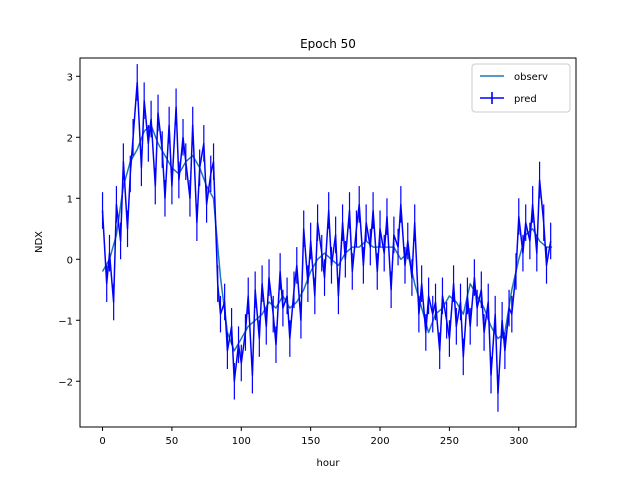 The width and height of the screenshot is (640, 480). I want to click on y-tick-label: −2, so click(65, 382).